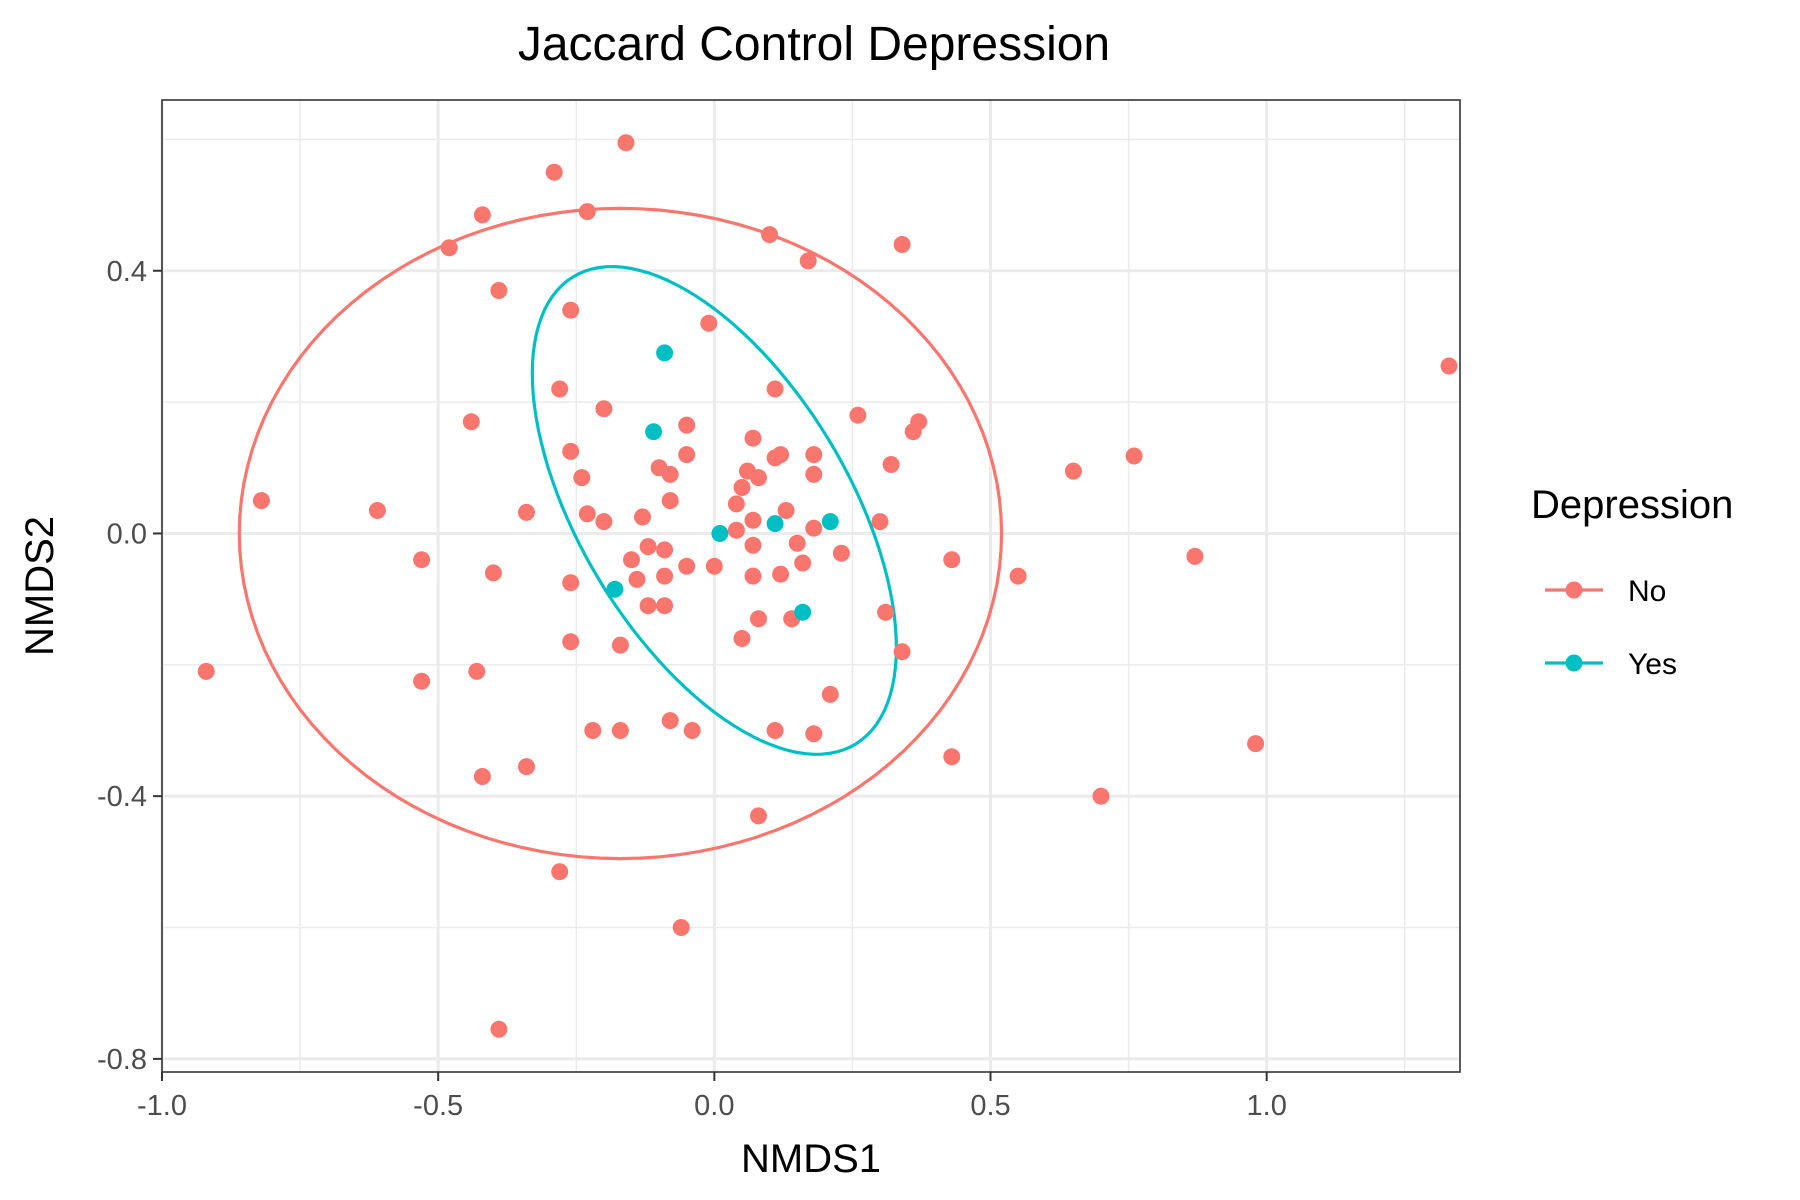 This screenshot has height=1200, width=1800. Describe the element at coordinates (990, 1106) in the screenshot. I see `x-tick-label: 0.5` at that location.